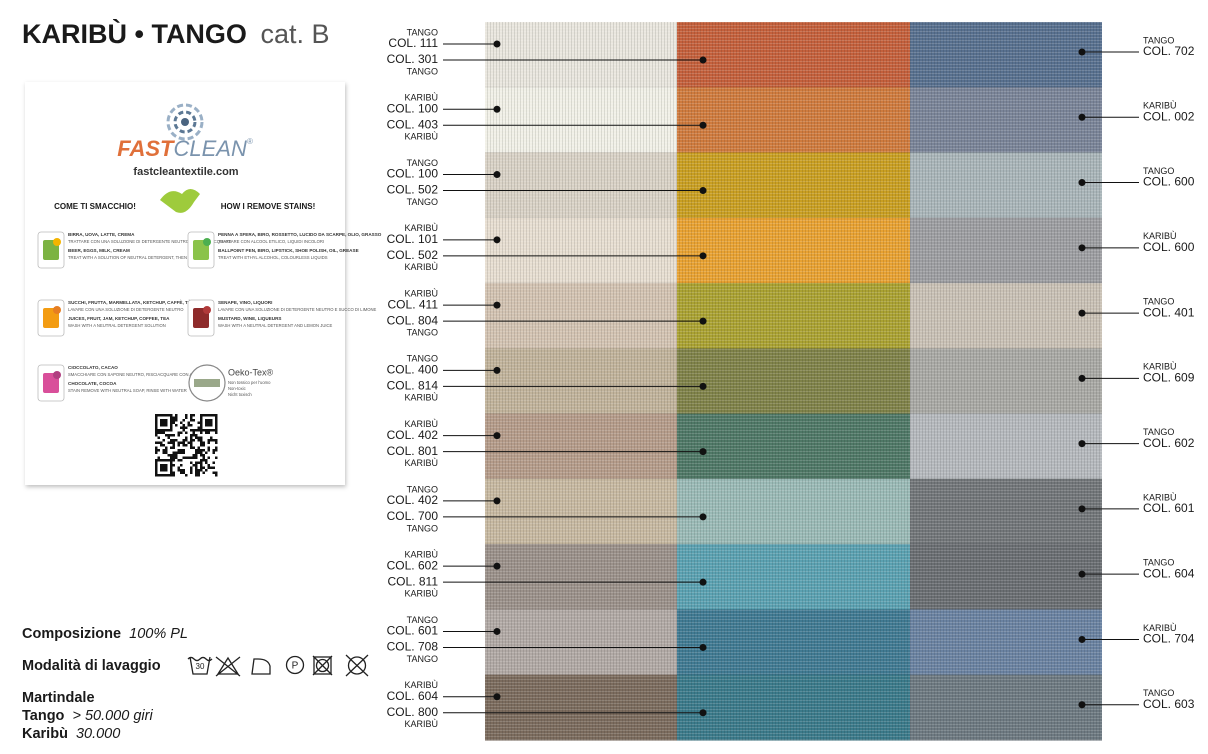 This screenshot has height=754, width=1208. Describe the element at coordinates (1169, 182) in the screenshot. I see `swatch-code: COL. 600` at that location.